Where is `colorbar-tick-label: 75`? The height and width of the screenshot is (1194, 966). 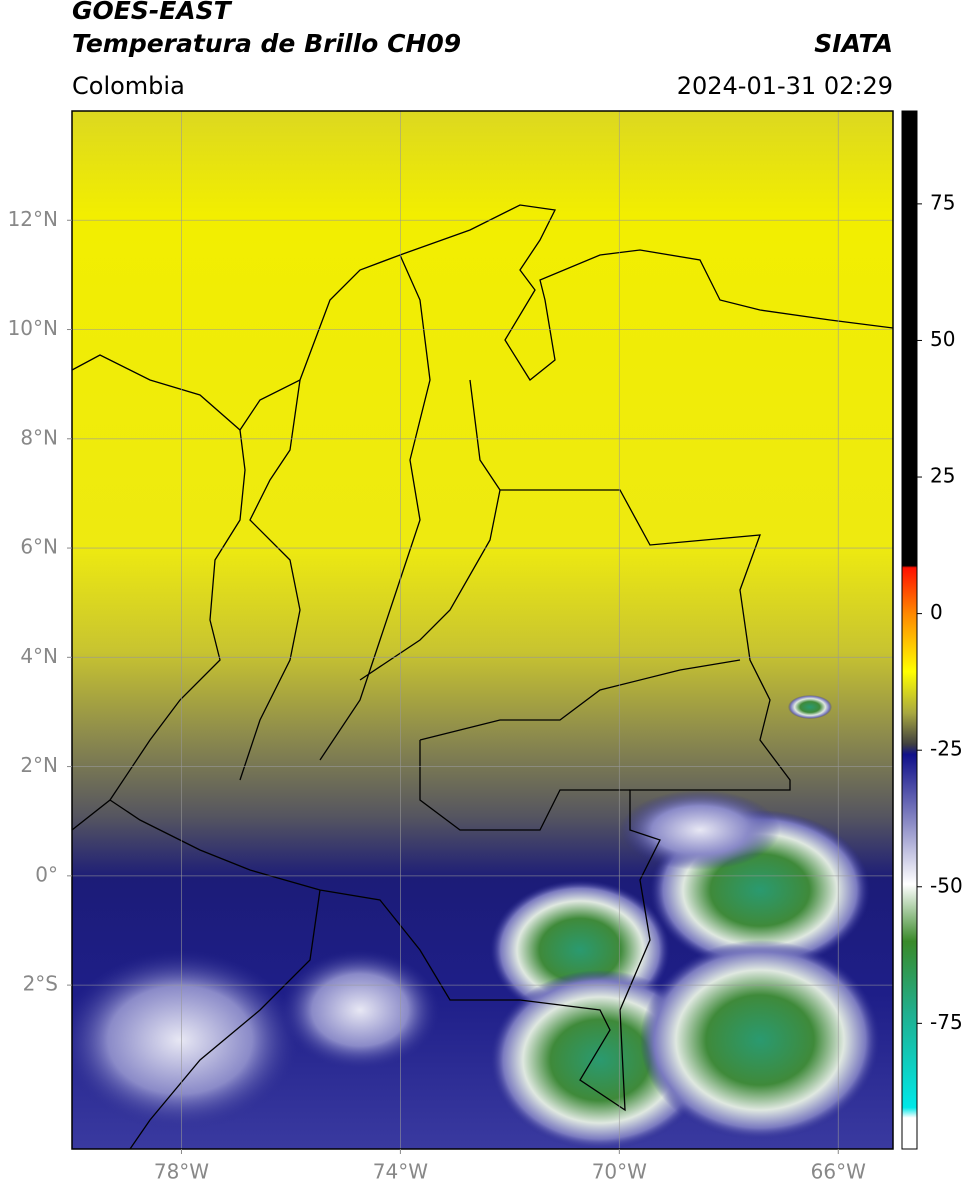 colorbar-tick-label: 75 is located at coordinates (942, 202).